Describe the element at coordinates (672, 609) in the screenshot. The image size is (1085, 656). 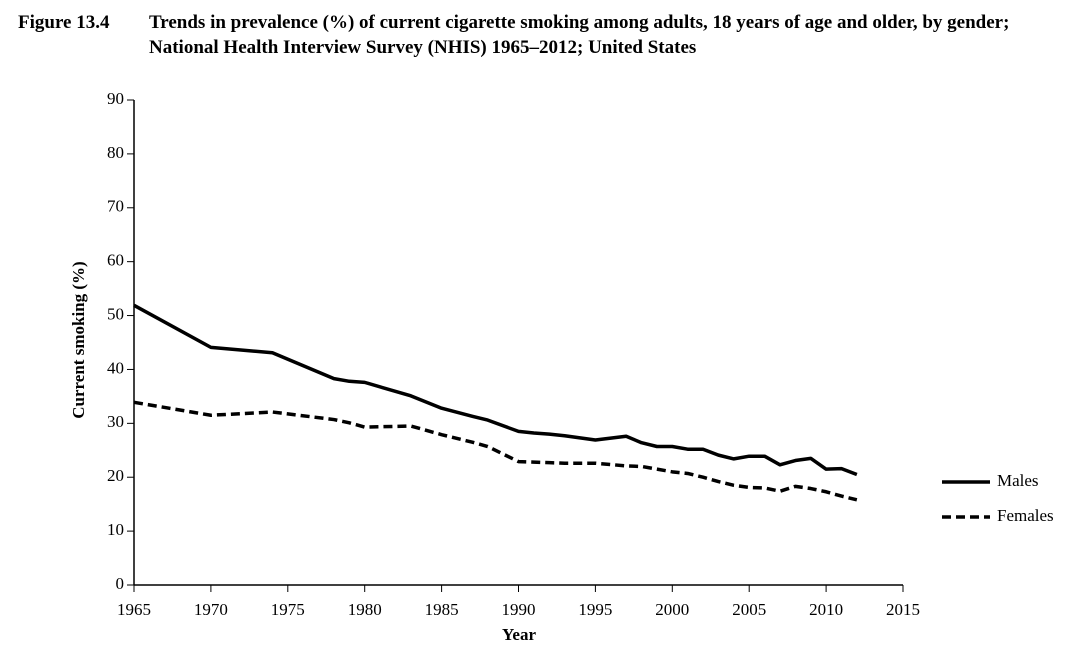
I see `x-tick-label: 2000` at that location.